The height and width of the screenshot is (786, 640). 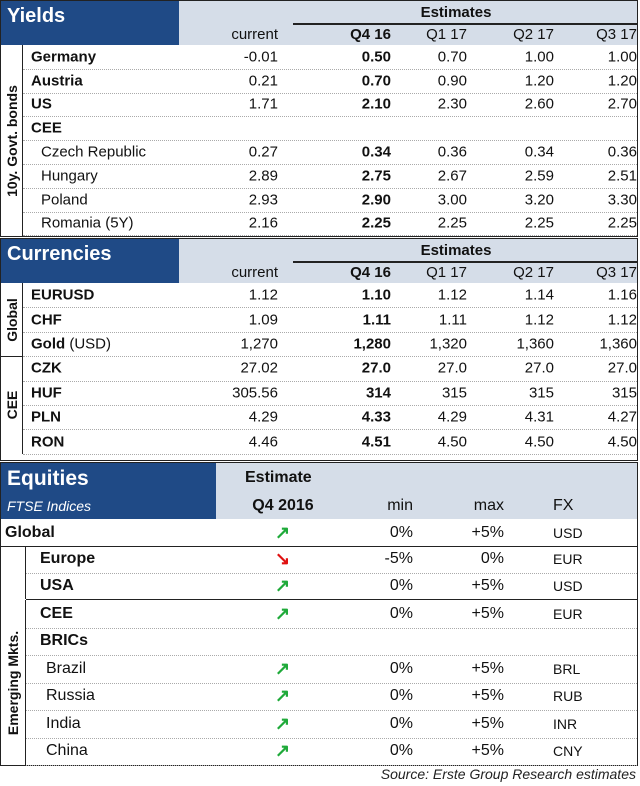 I want to click on cell-value: 315, so click(x=541, y=393).